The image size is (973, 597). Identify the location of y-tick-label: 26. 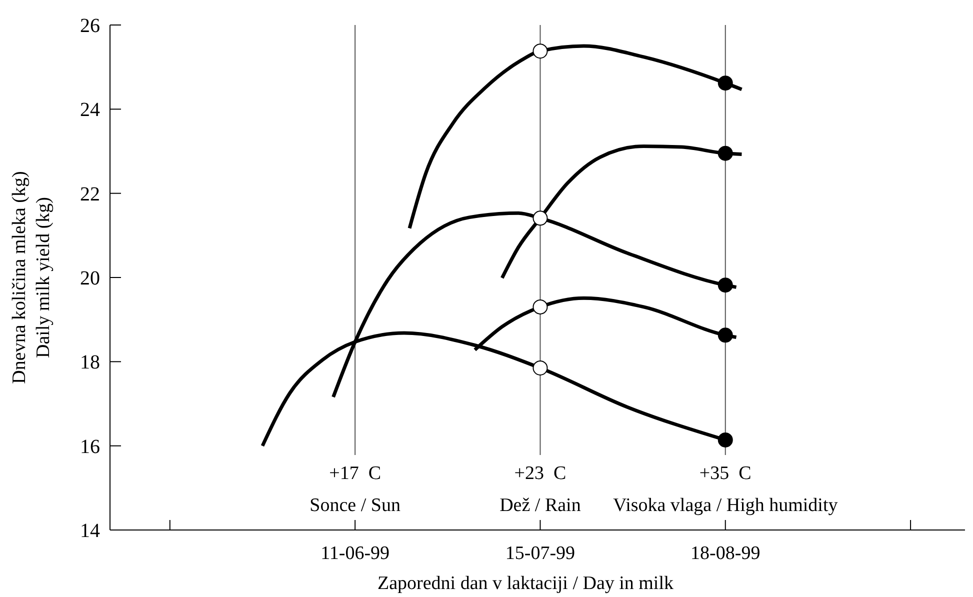
(90, 26).